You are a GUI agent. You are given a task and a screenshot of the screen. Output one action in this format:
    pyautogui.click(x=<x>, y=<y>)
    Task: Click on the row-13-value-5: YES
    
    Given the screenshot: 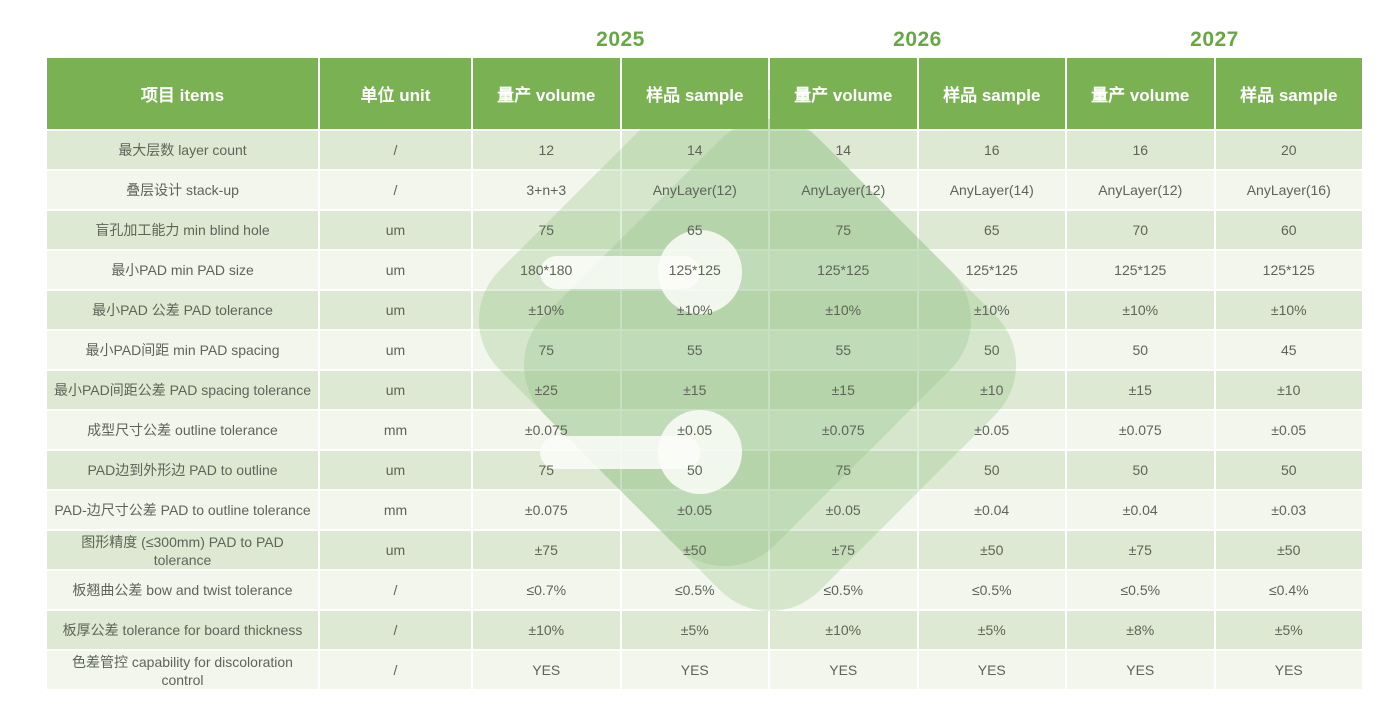 What is the action you would take?
    pyautogui.click(x=1288, y=670)
    